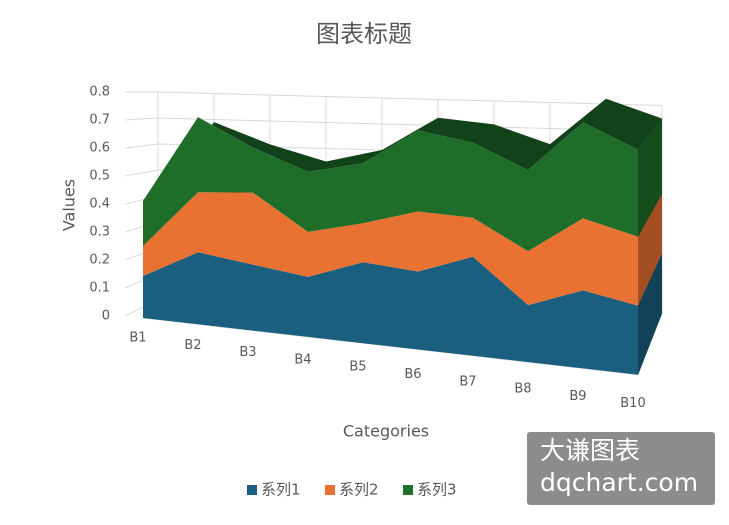  What do you see at coordinates (402, 149) in the screenshot?
I see `area-top` at bounding box center [402, 149].